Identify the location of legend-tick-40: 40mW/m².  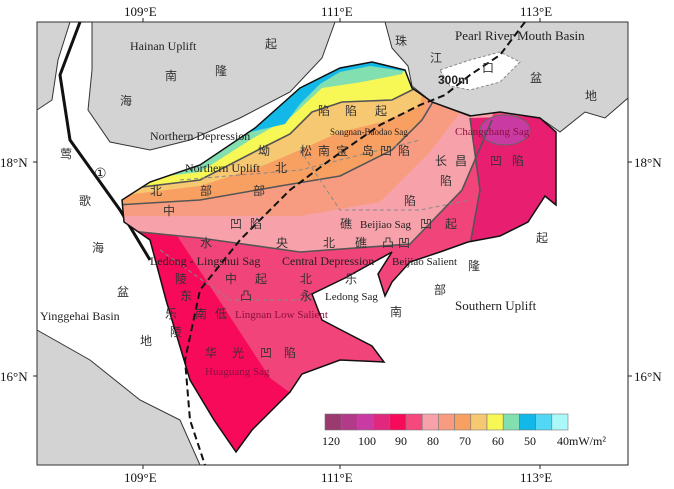
(581, 441).